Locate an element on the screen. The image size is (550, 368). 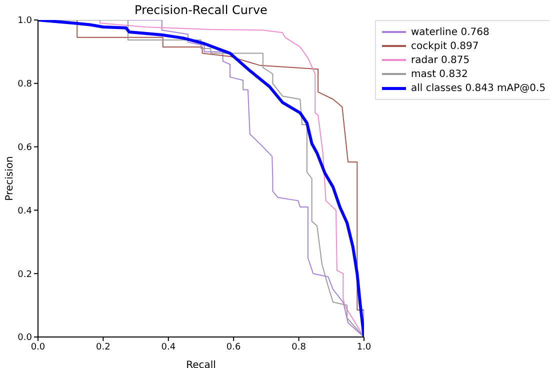
y-tick-label: 0.8 is located at coordinates (25, 85).